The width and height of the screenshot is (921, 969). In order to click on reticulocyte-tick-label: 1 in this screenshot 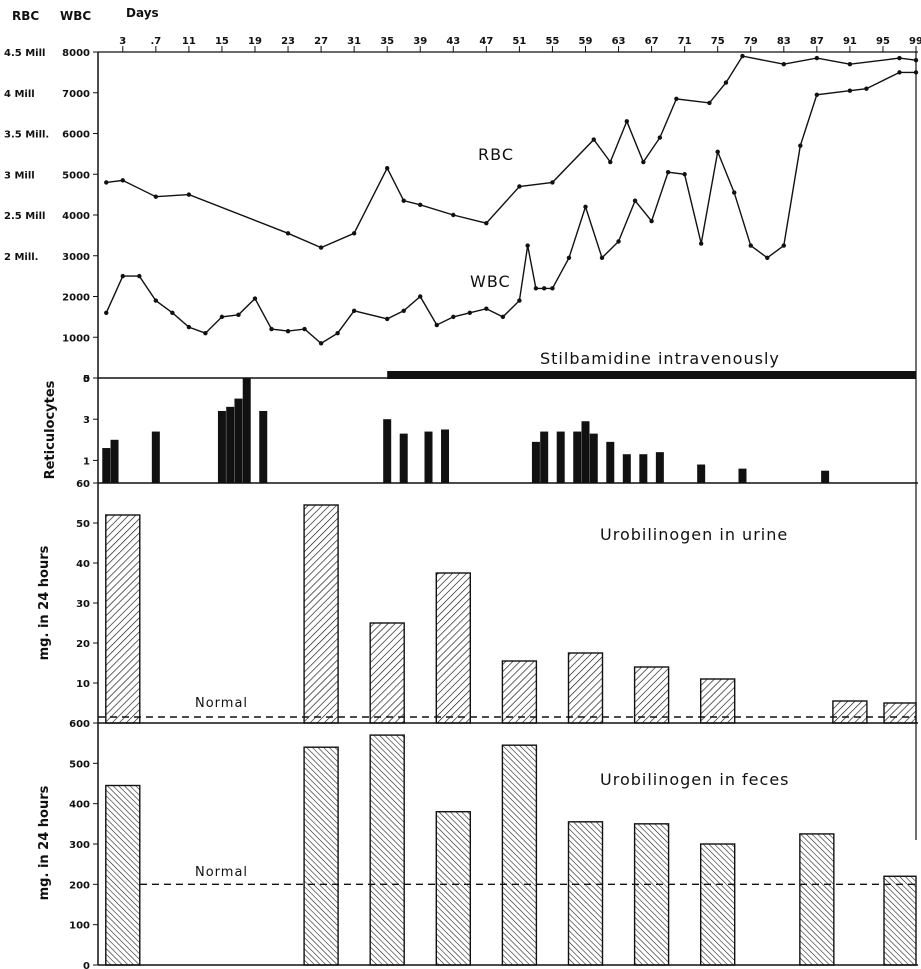, I will do `click(86, 461)`.